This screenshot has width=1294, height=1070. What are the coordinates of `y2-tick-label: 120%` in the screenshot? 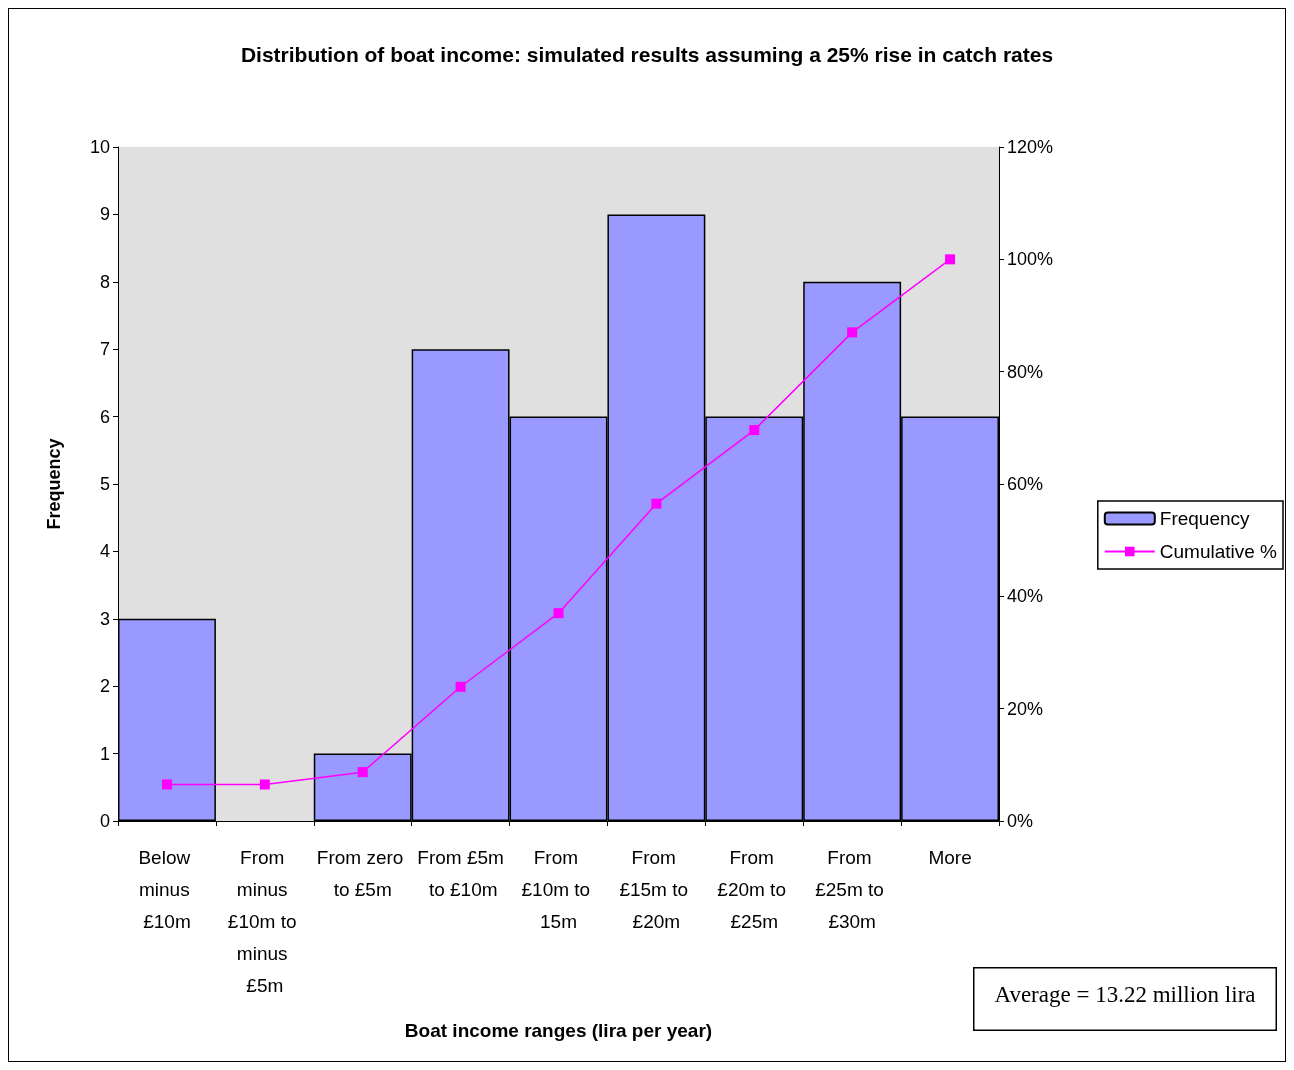 It's located at (1030, 147).